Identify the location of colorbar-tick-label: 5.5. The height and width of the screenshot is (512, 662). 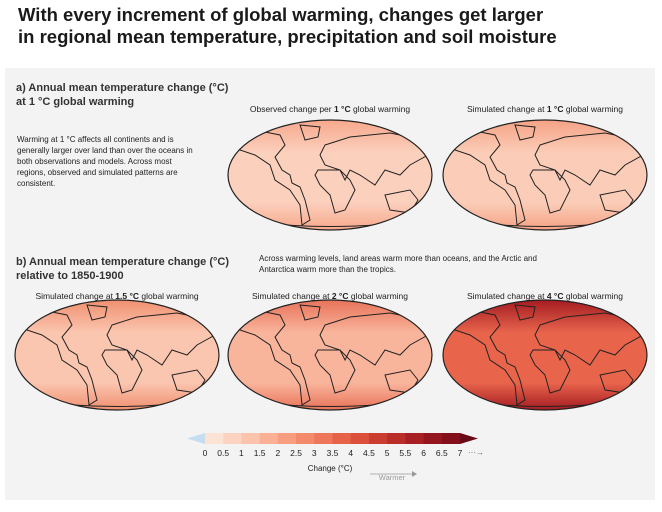
(405, 453).